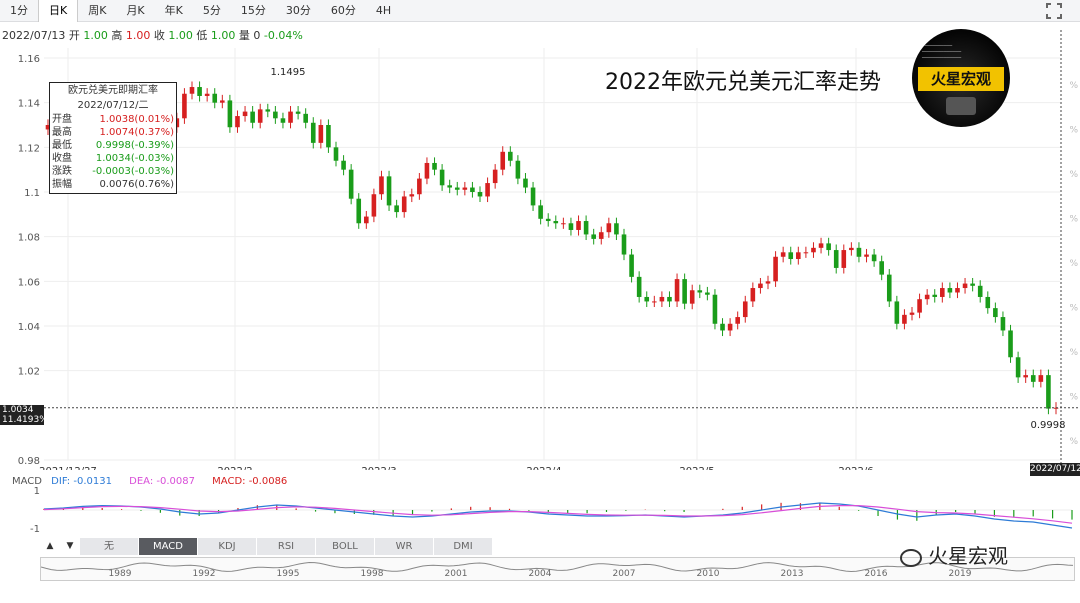 The width and height of the screenshot is (1080, 603). I want to click on period-tab: 15分, so click(253, 10).